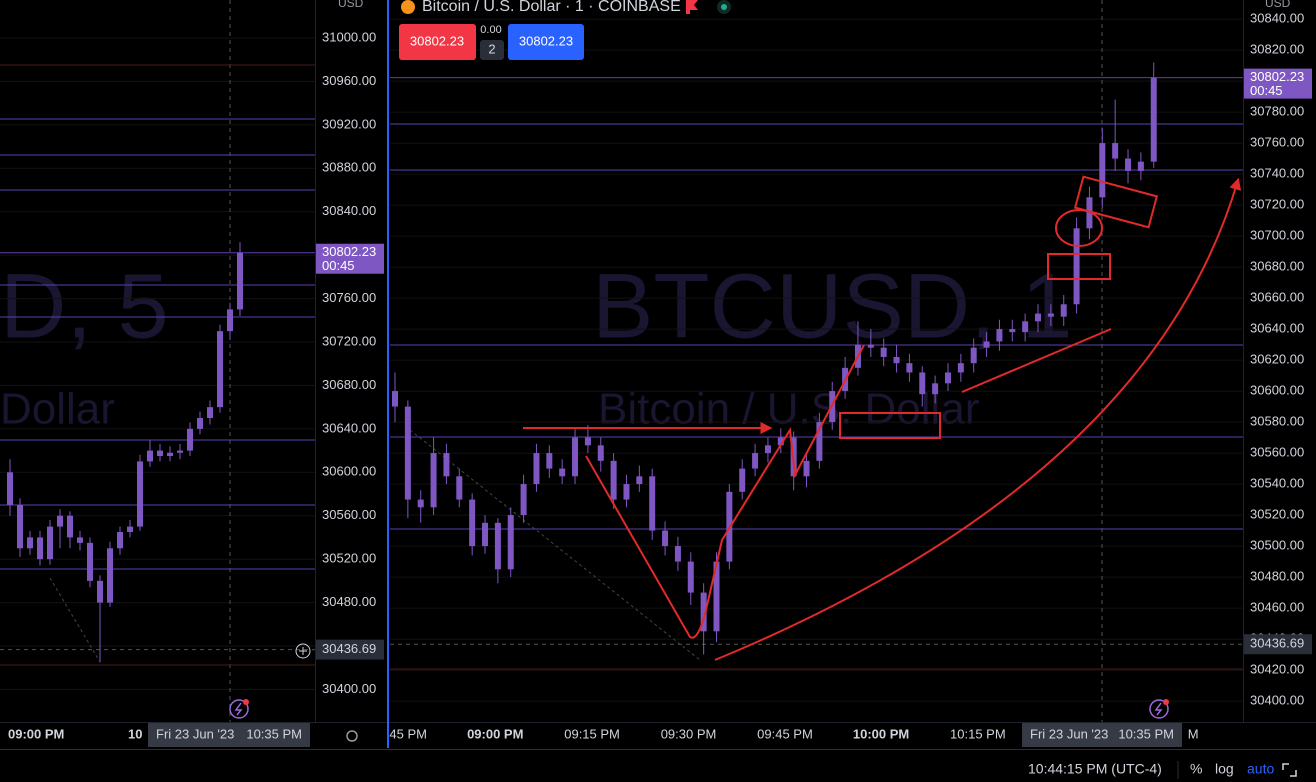  I want to click on freehand, so click(725, 491).